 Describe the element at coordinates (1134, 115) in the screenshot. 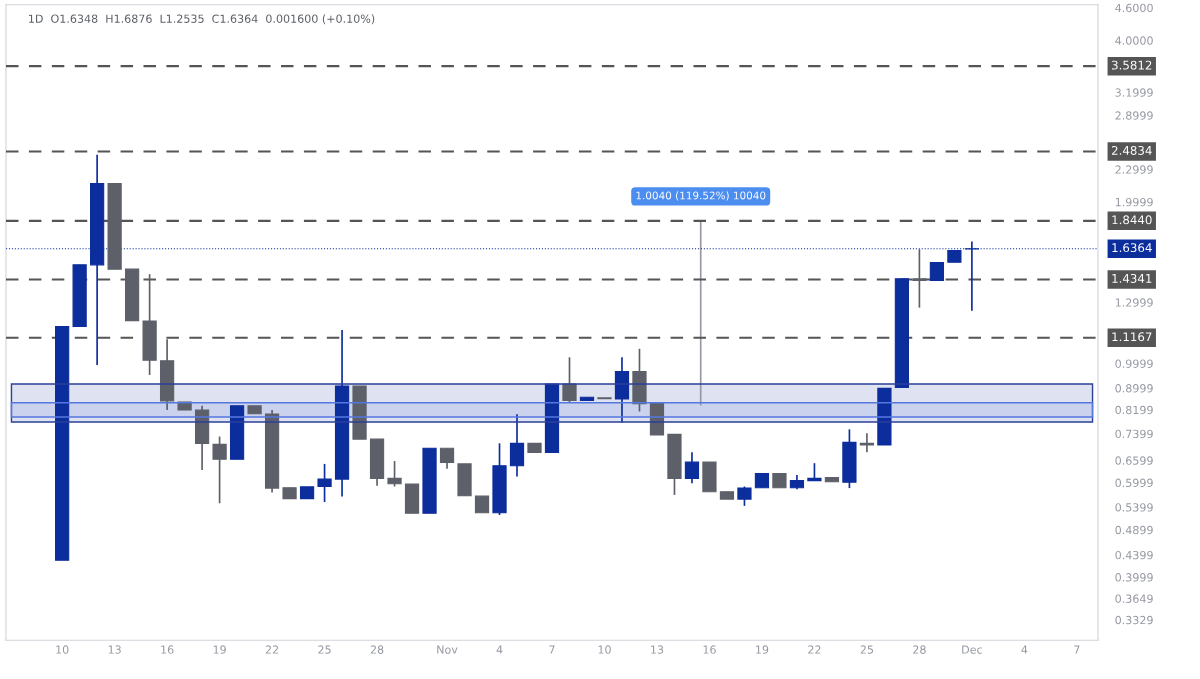

I see `y-tick-label: 2.8999` at that location.